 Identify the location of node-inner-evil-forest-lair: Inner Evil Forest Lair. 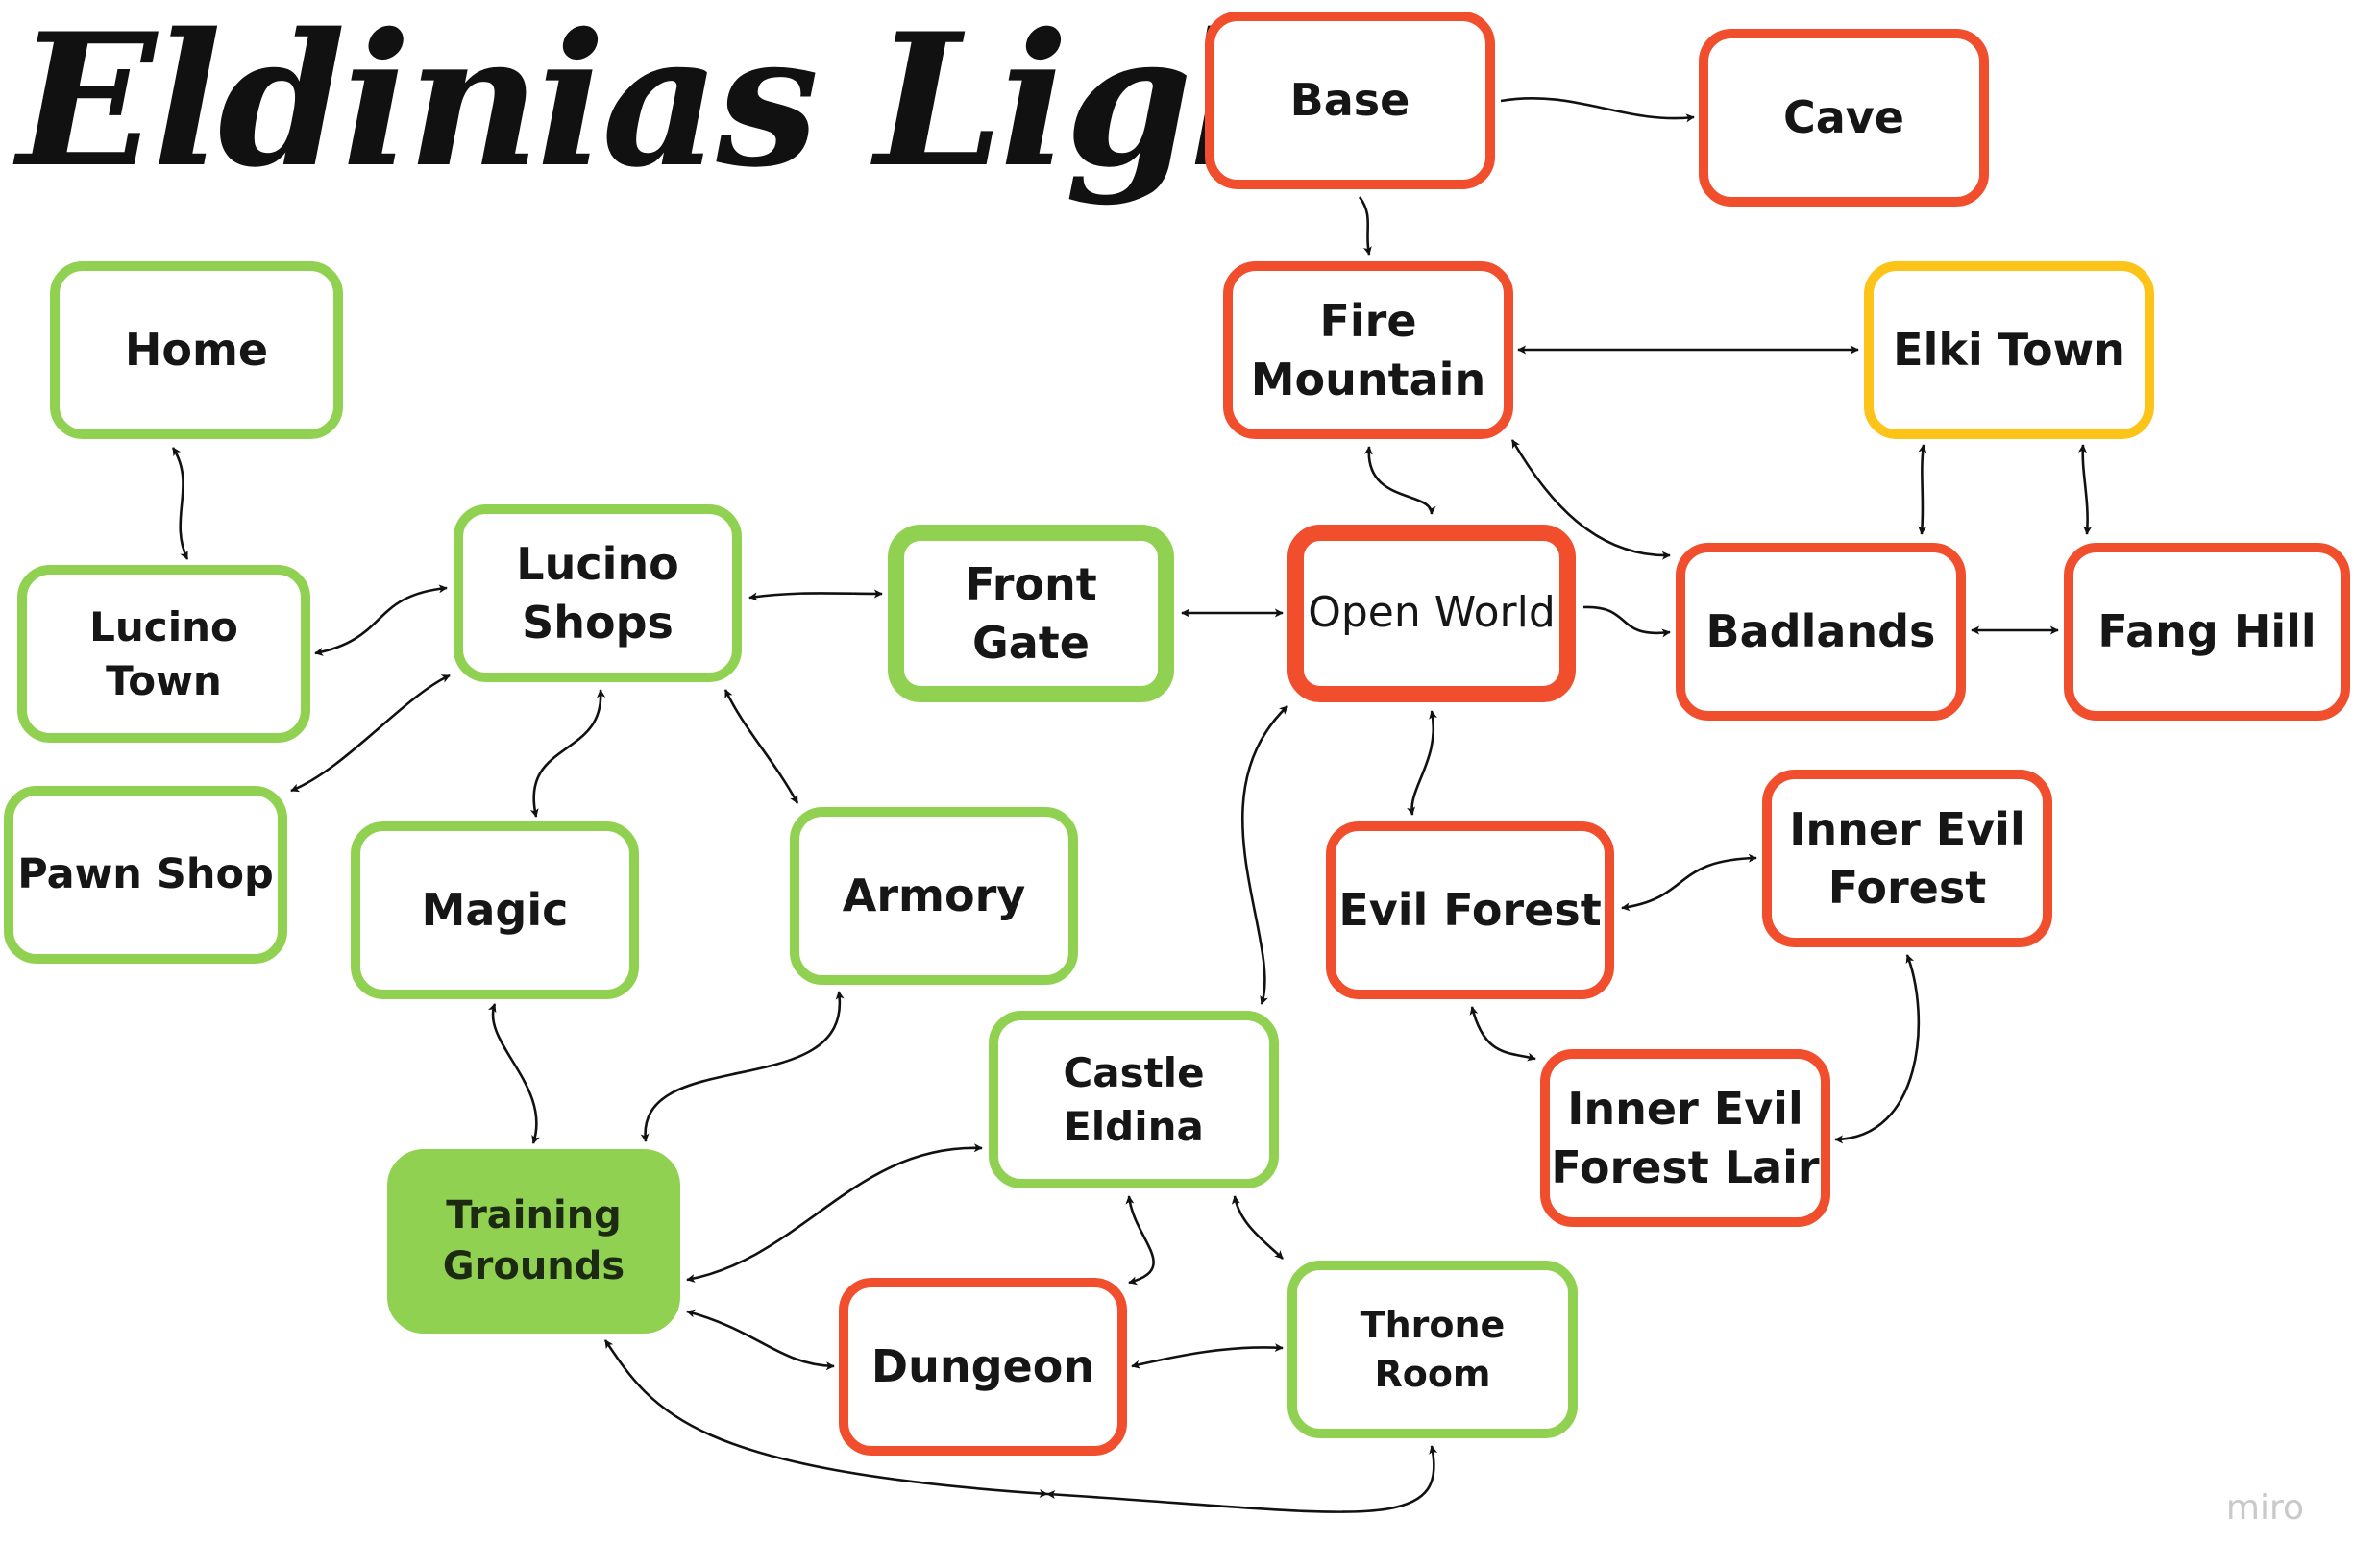
(1685, 1138).